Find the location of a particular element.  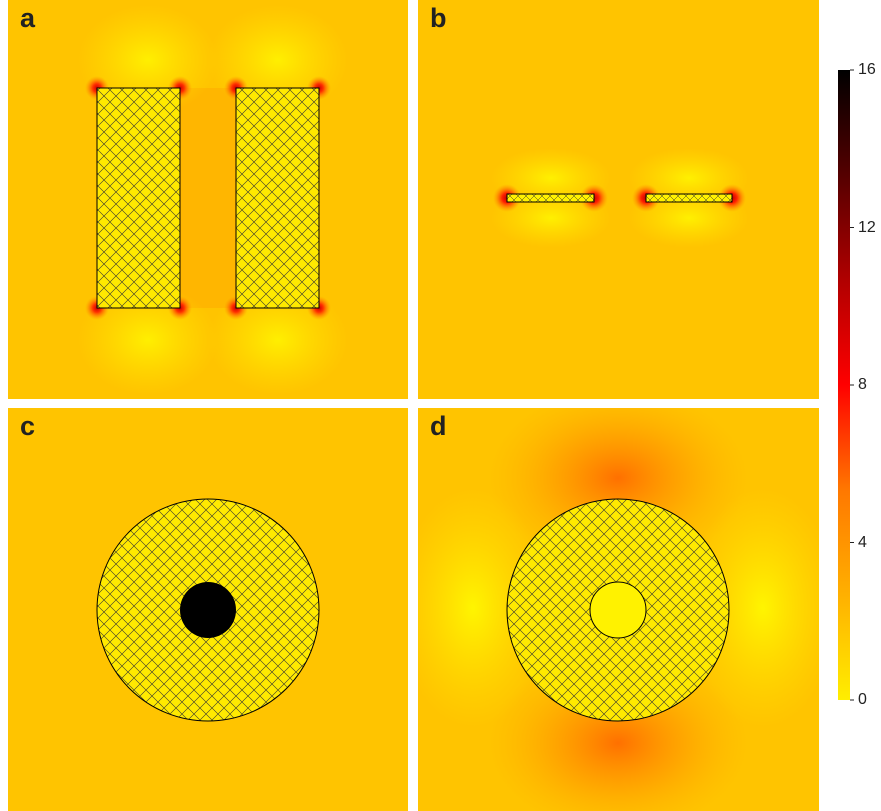

panel-label: d is located at coordinates (438, 426).